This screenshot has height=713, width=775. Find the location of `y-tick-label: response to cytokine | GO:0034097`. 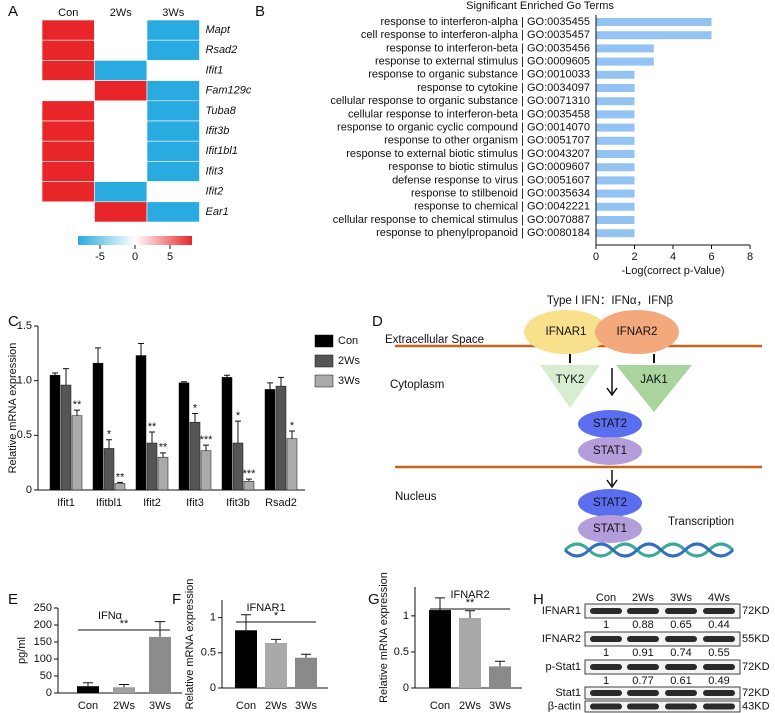

y-tick-label: response to cytokine | GO:0034097 is located at coordinates (503, 88).